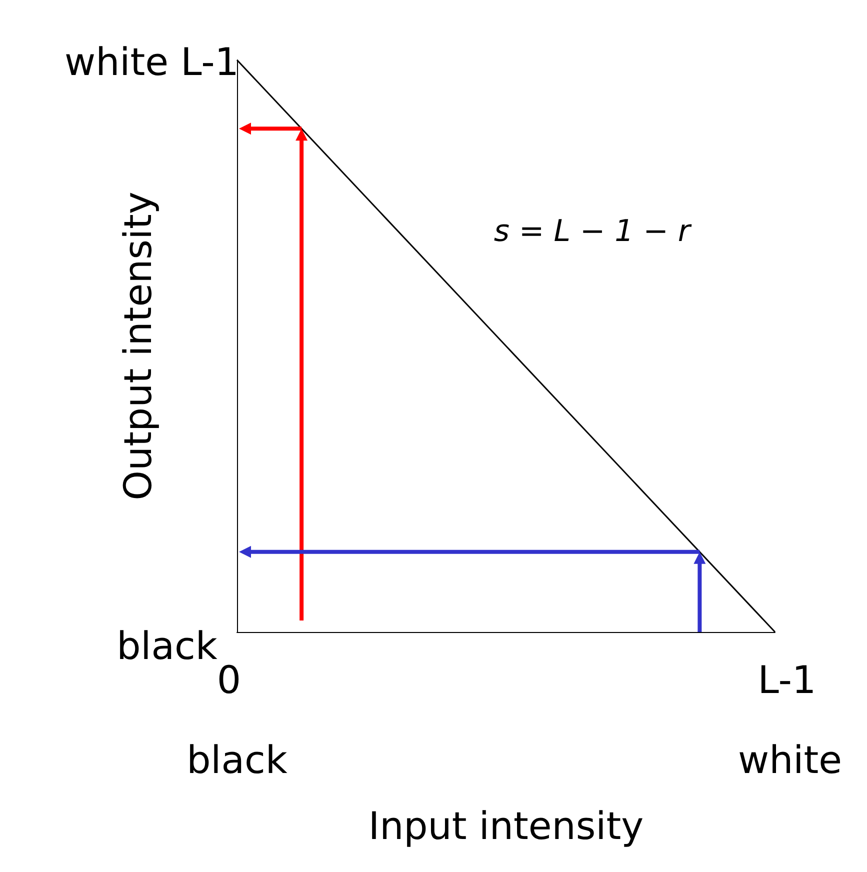  I want to click on text: white, so click(790, 760).